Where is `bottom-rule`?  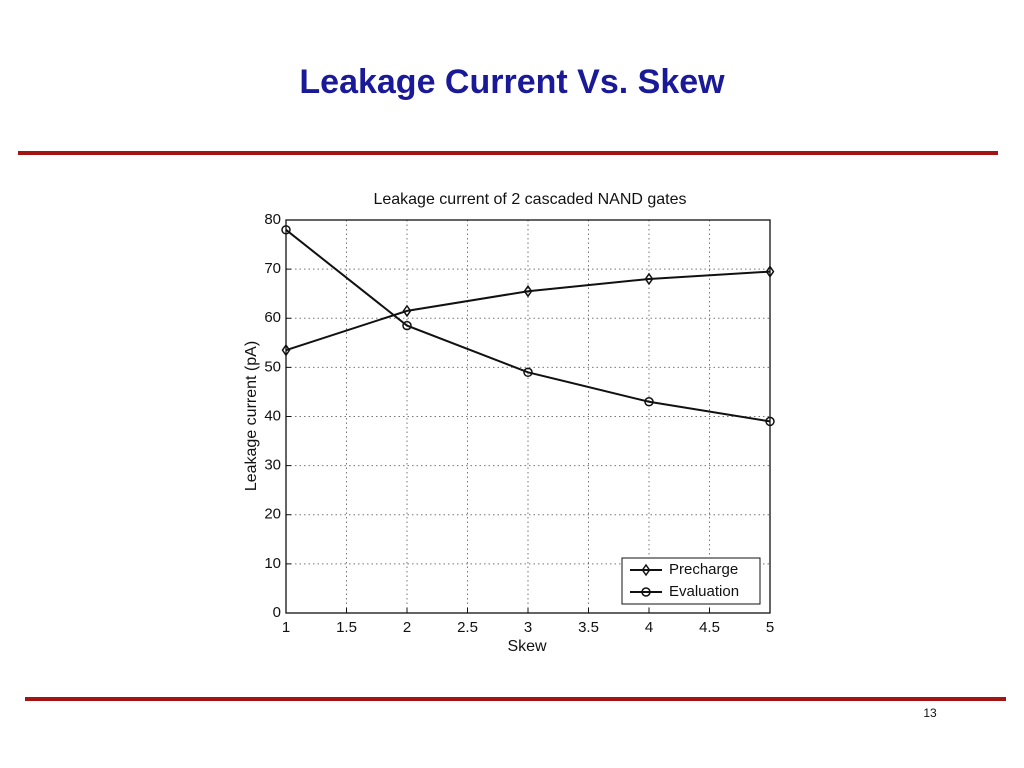 bottom-rule is located at coordinates (515, 699).